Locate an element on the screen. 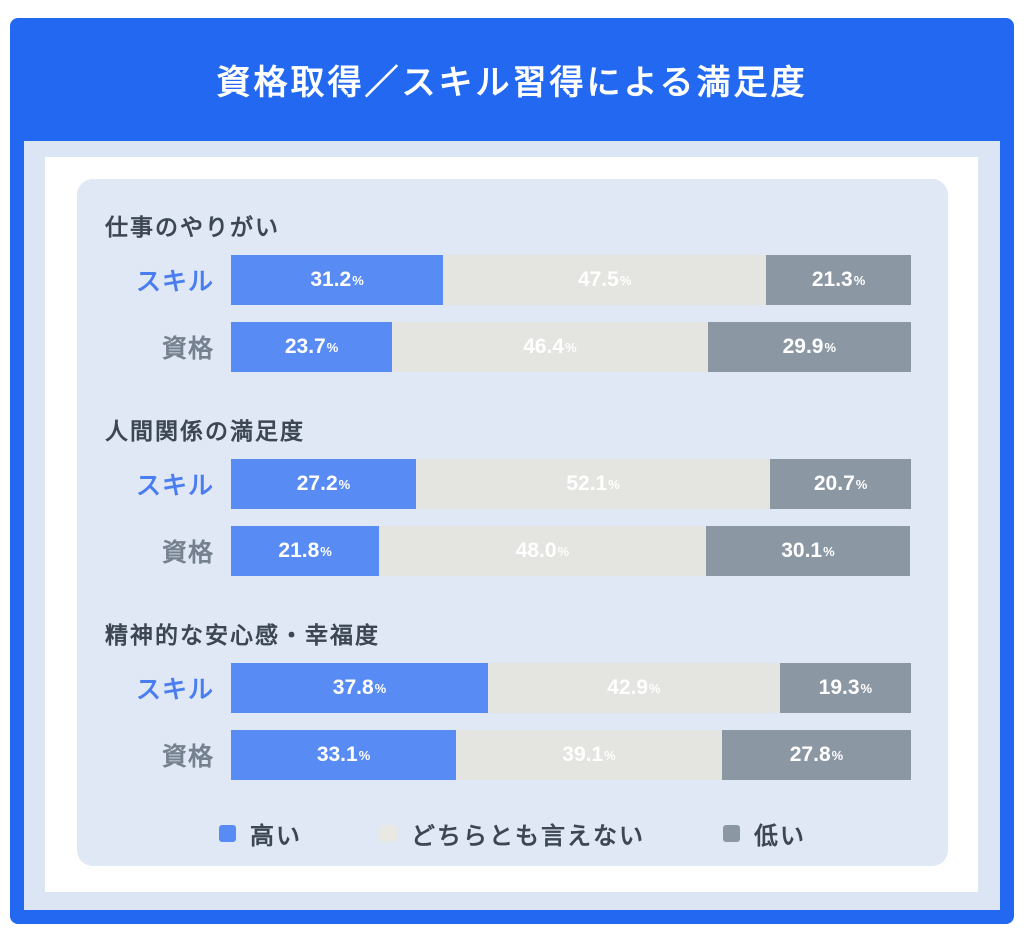 Image resolution: width=1024 pixels, height=945 pixels. bar-segment-low: 30.1% is located at coordinates (808, 551).